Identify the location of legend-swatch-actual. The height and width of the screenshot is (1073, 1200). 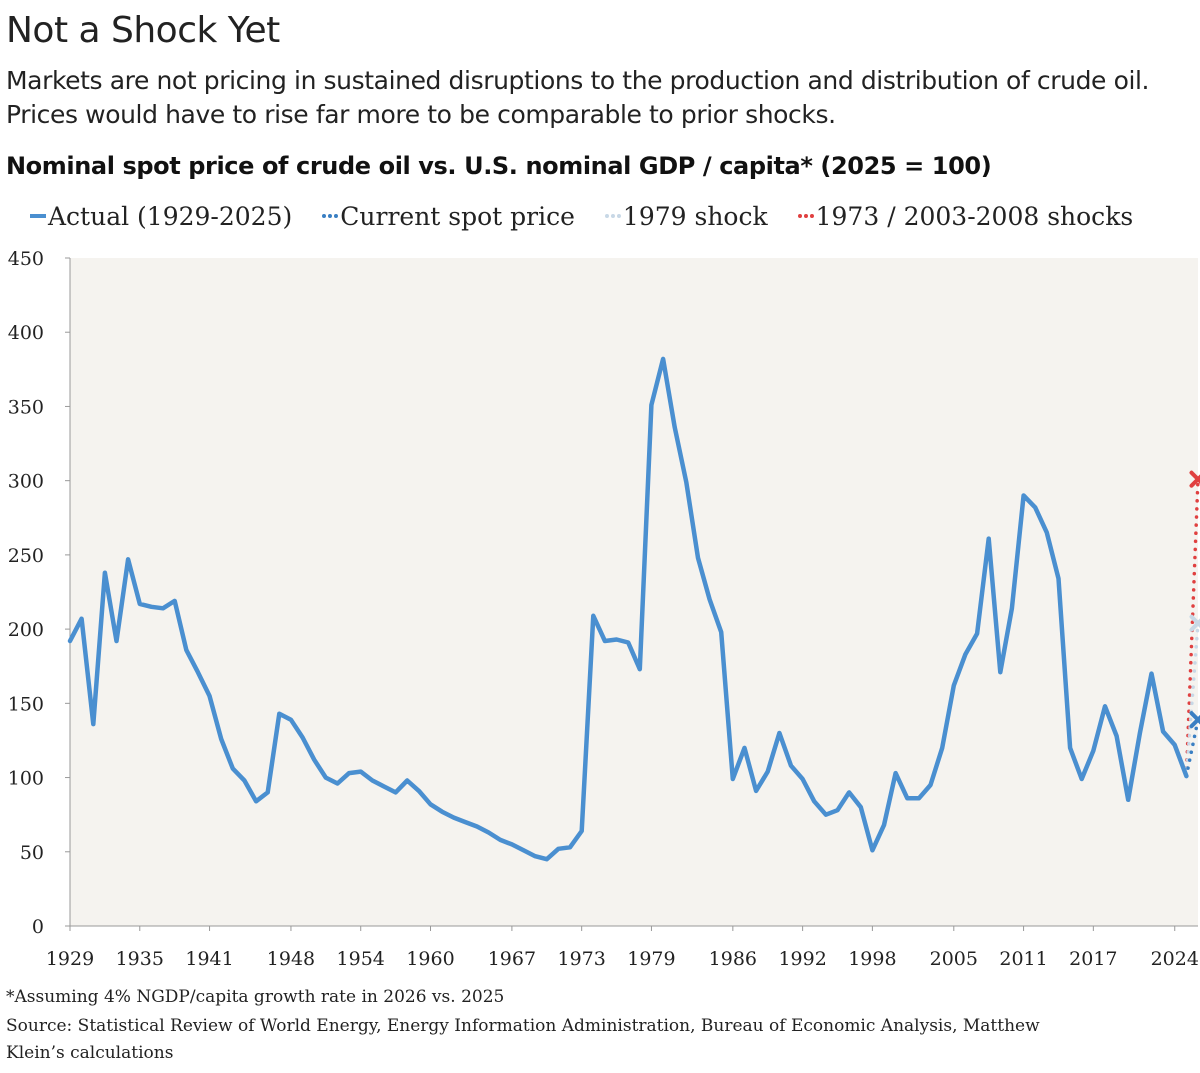
(38, 216).